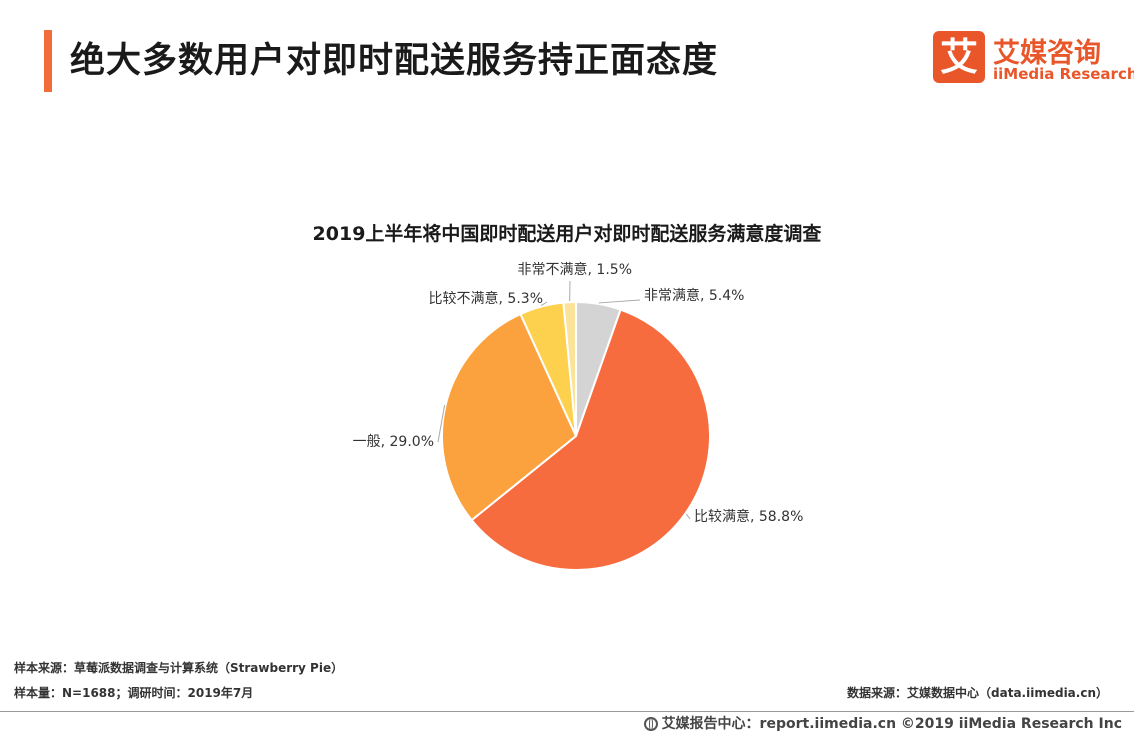  I want to click on chart-title: 2019上半年将中国即时配送用户对即时配送服务满意度调查, so click(567, 234).